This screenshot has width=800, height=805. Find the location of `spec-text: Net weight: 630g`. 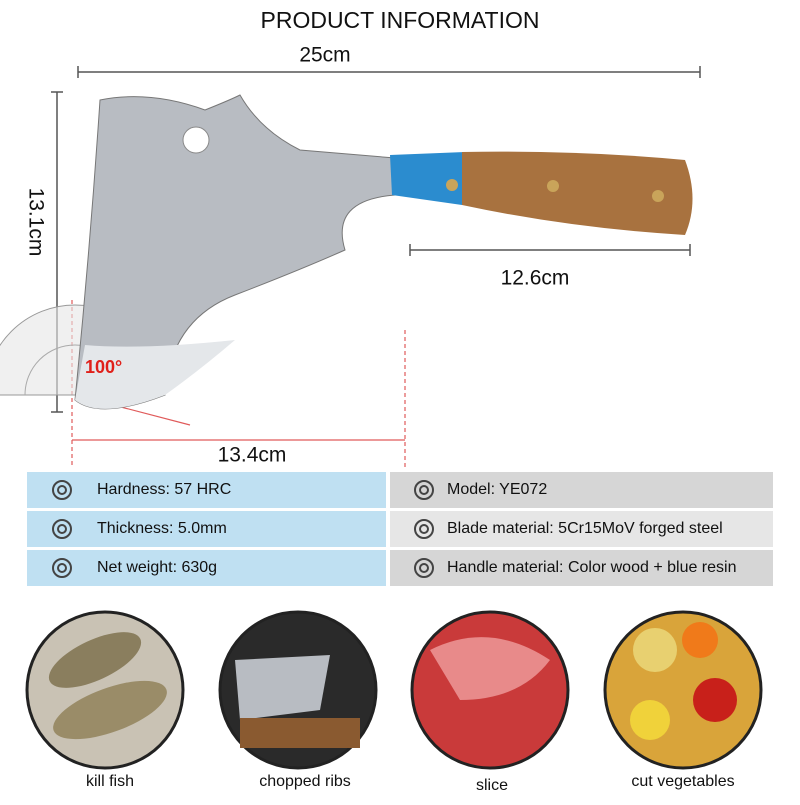

spec-text: Net weight: 630g is located at coordinates (157, 567).